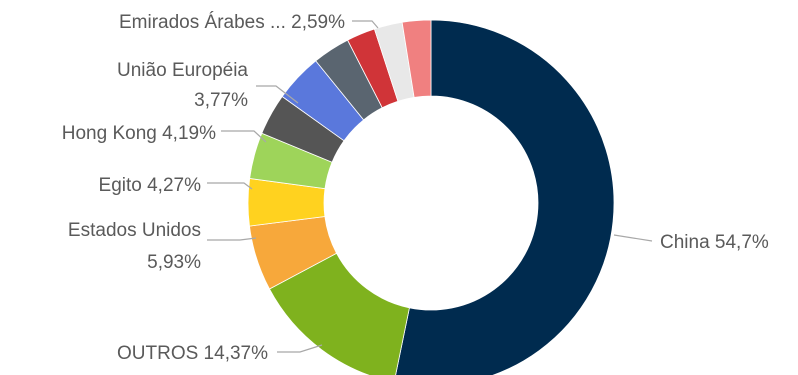  Describe the element at coordinates (150, 185) in the screenshot. I see `label-egito: Egito 4,27%` at that location.